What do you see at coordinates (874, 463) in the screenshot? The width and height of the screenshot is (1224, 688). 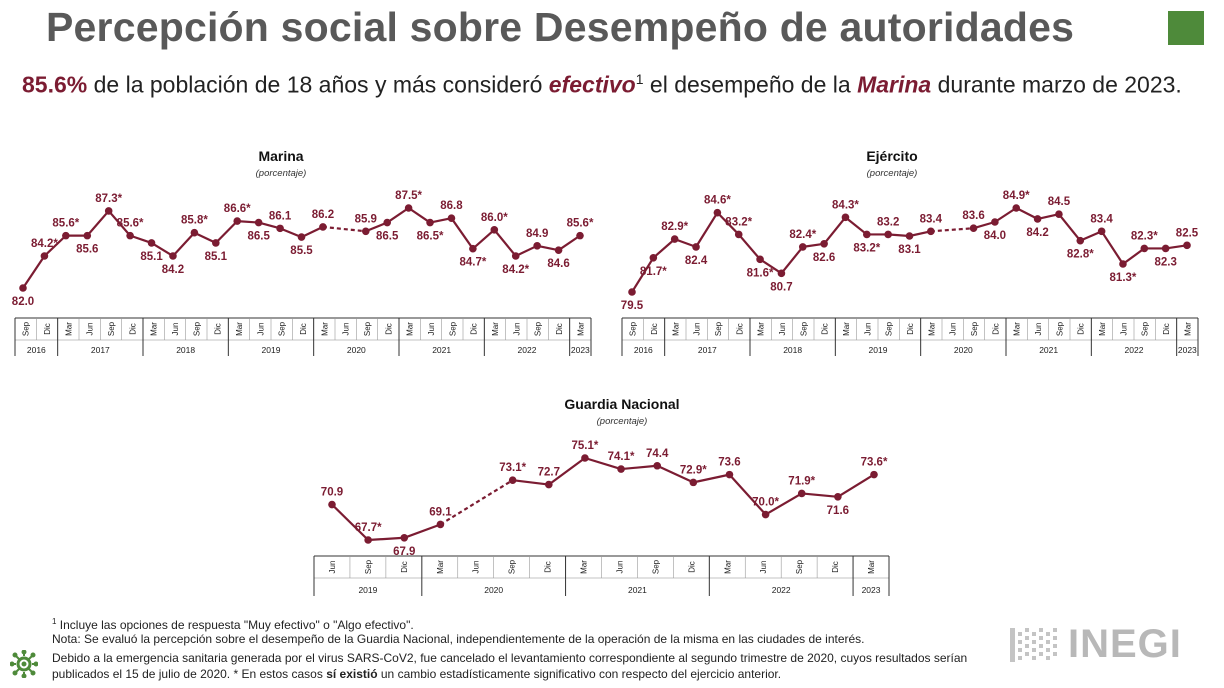 I see `data-label: 73.6*` at bounding box center [874, 463].